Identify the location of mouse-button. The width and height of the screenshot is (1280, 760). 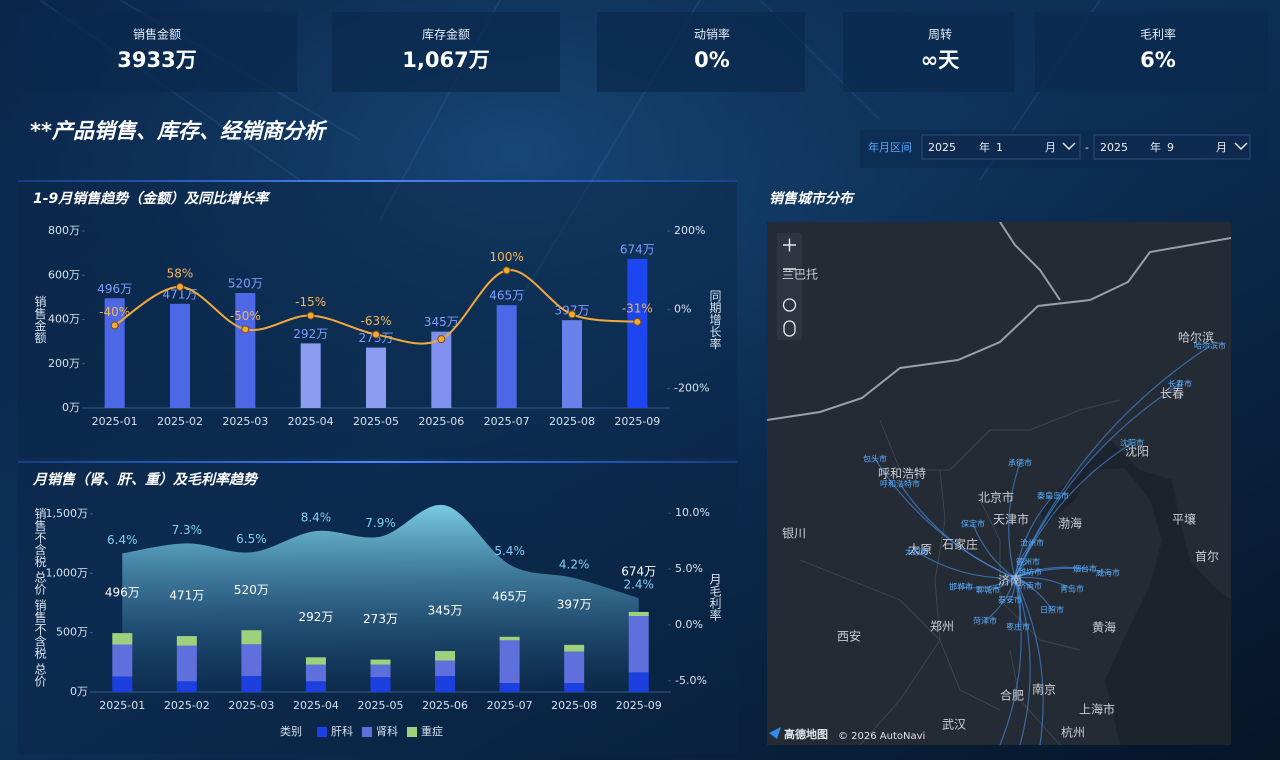
(789, 328).